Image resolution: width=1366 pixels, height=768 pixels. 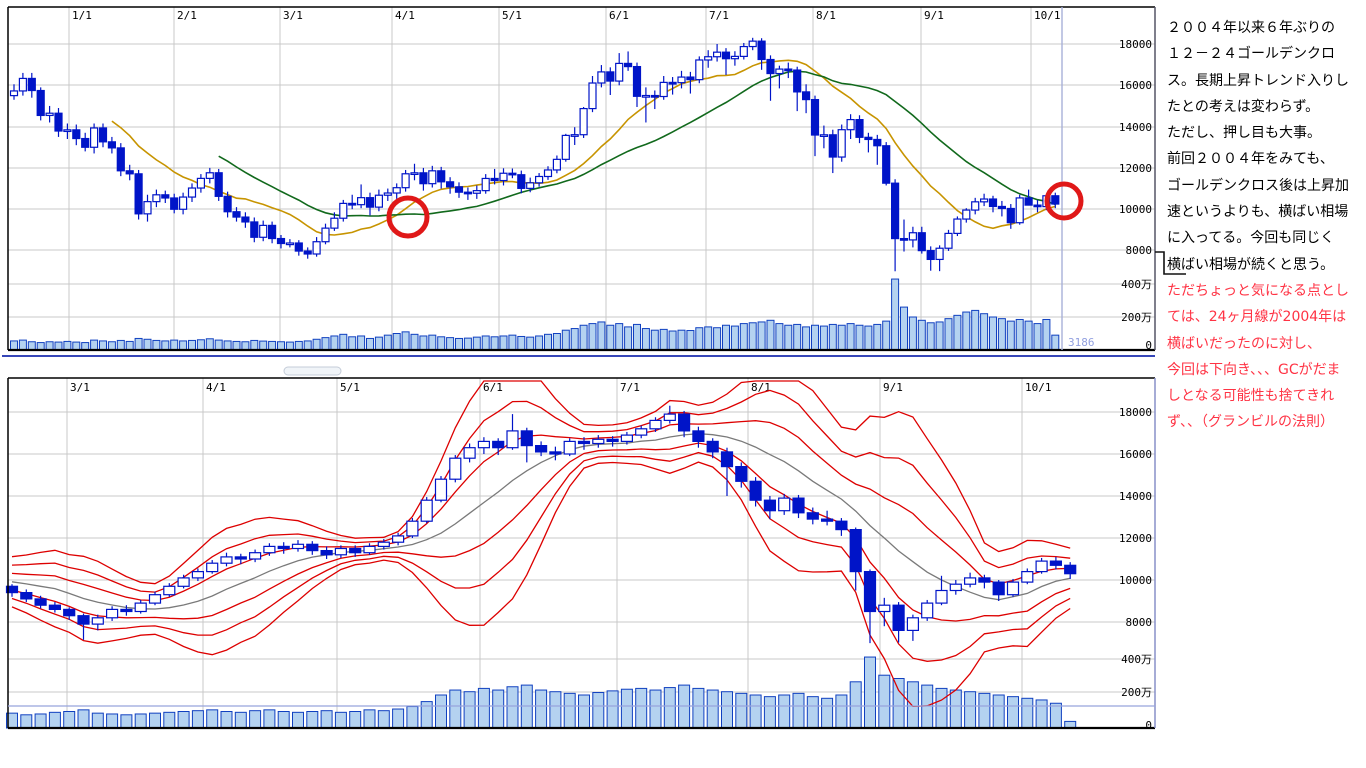 I want to click on note-line: １２－２４ゴールデンクロ, so click(x=1251, y=54).